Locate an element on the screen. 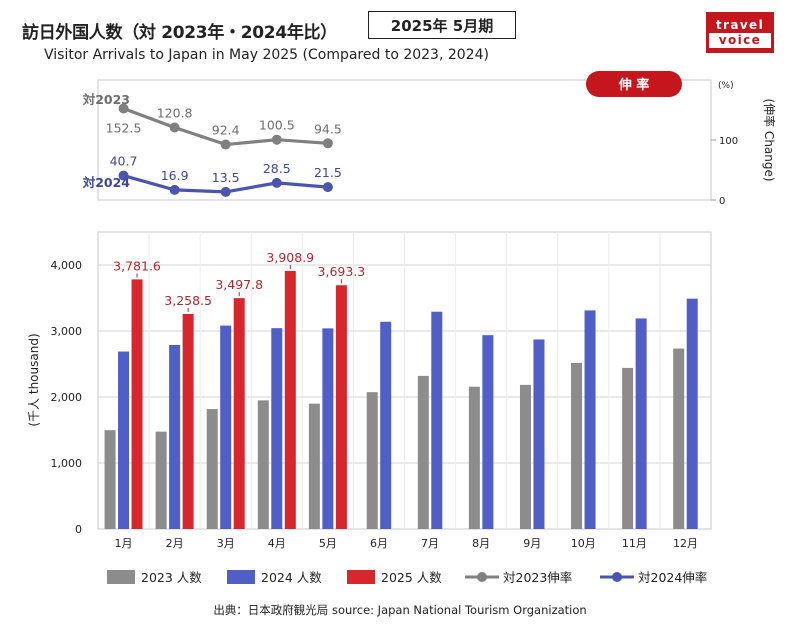 The width and height of the screenshot is (800, 636). bar-axis-title: (千人 thousand) is located at coordinates (34, 379).